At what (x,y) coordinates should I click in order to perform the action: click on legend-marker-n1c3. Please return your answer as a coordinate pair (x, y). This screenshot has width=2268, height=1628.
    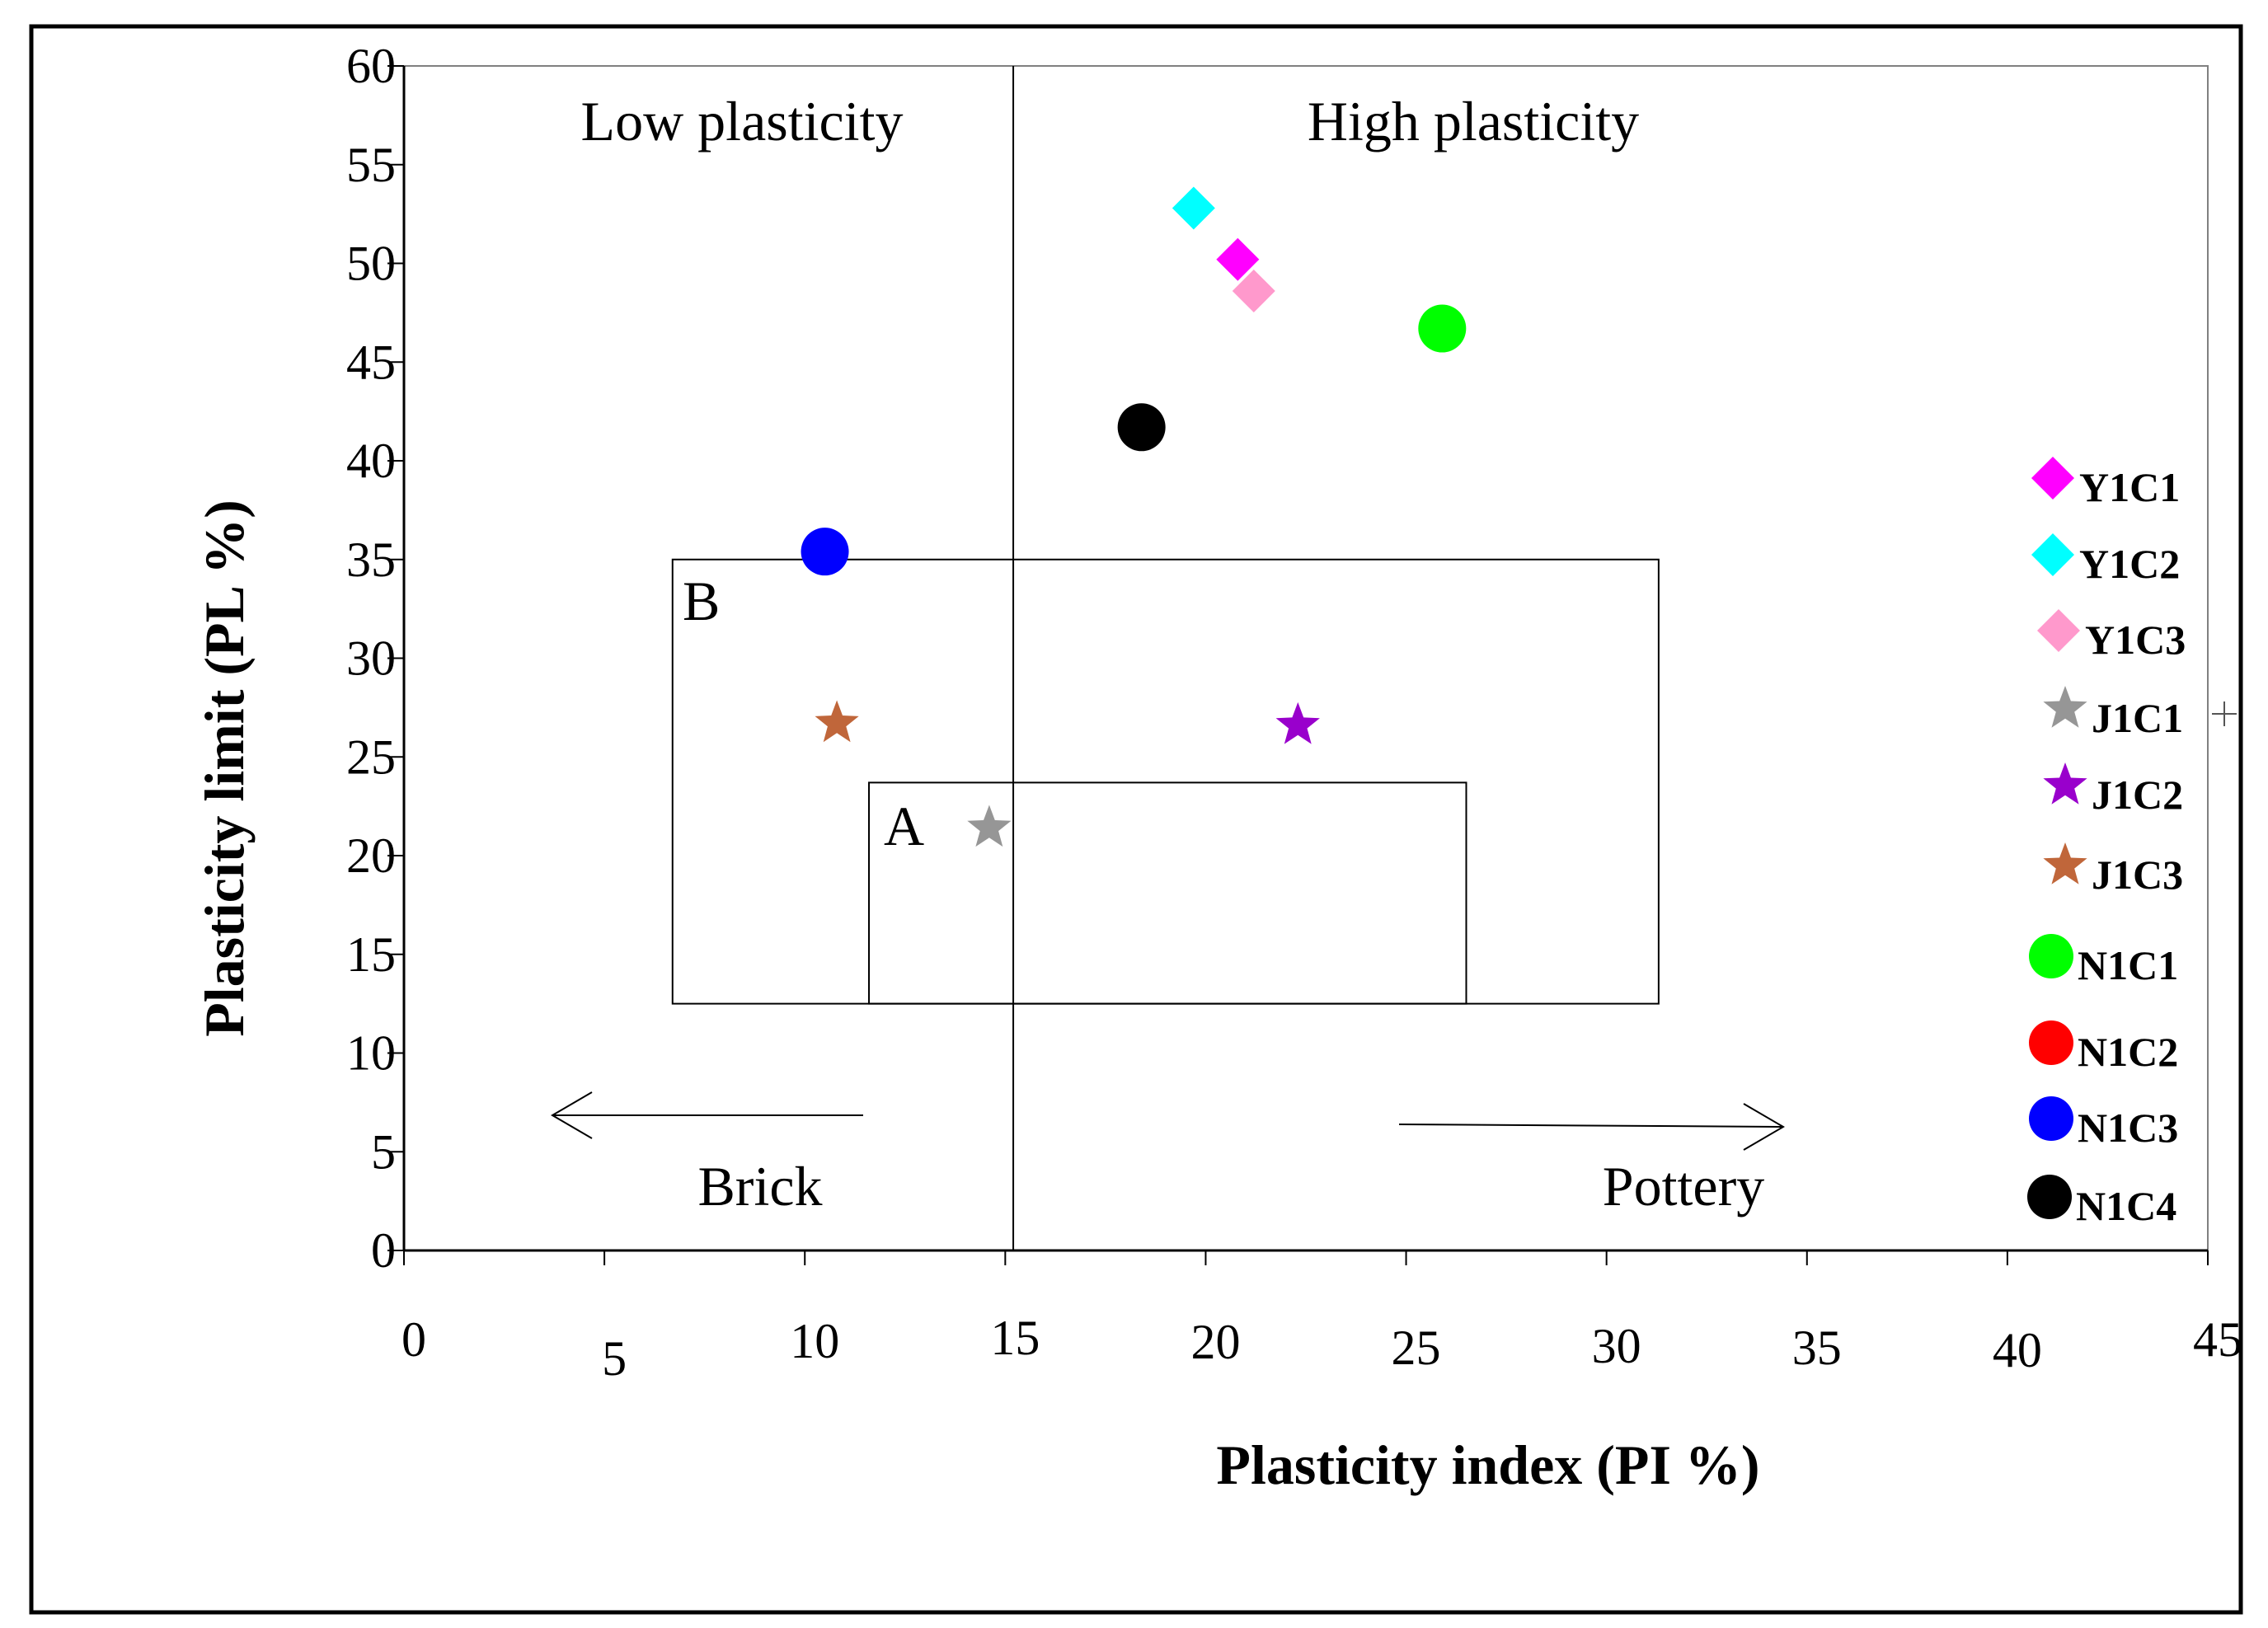
    Looking at the image, I should click on (2051, 1119).